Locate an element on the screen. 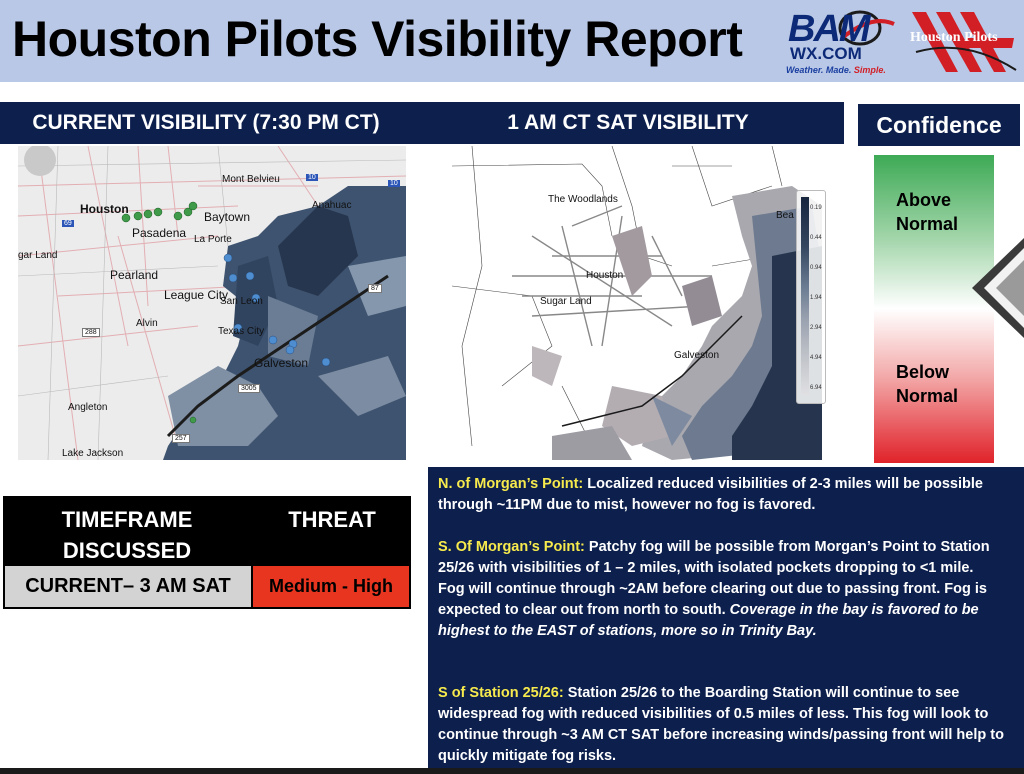  confidence-gradient is located at coordinates (934, 309).